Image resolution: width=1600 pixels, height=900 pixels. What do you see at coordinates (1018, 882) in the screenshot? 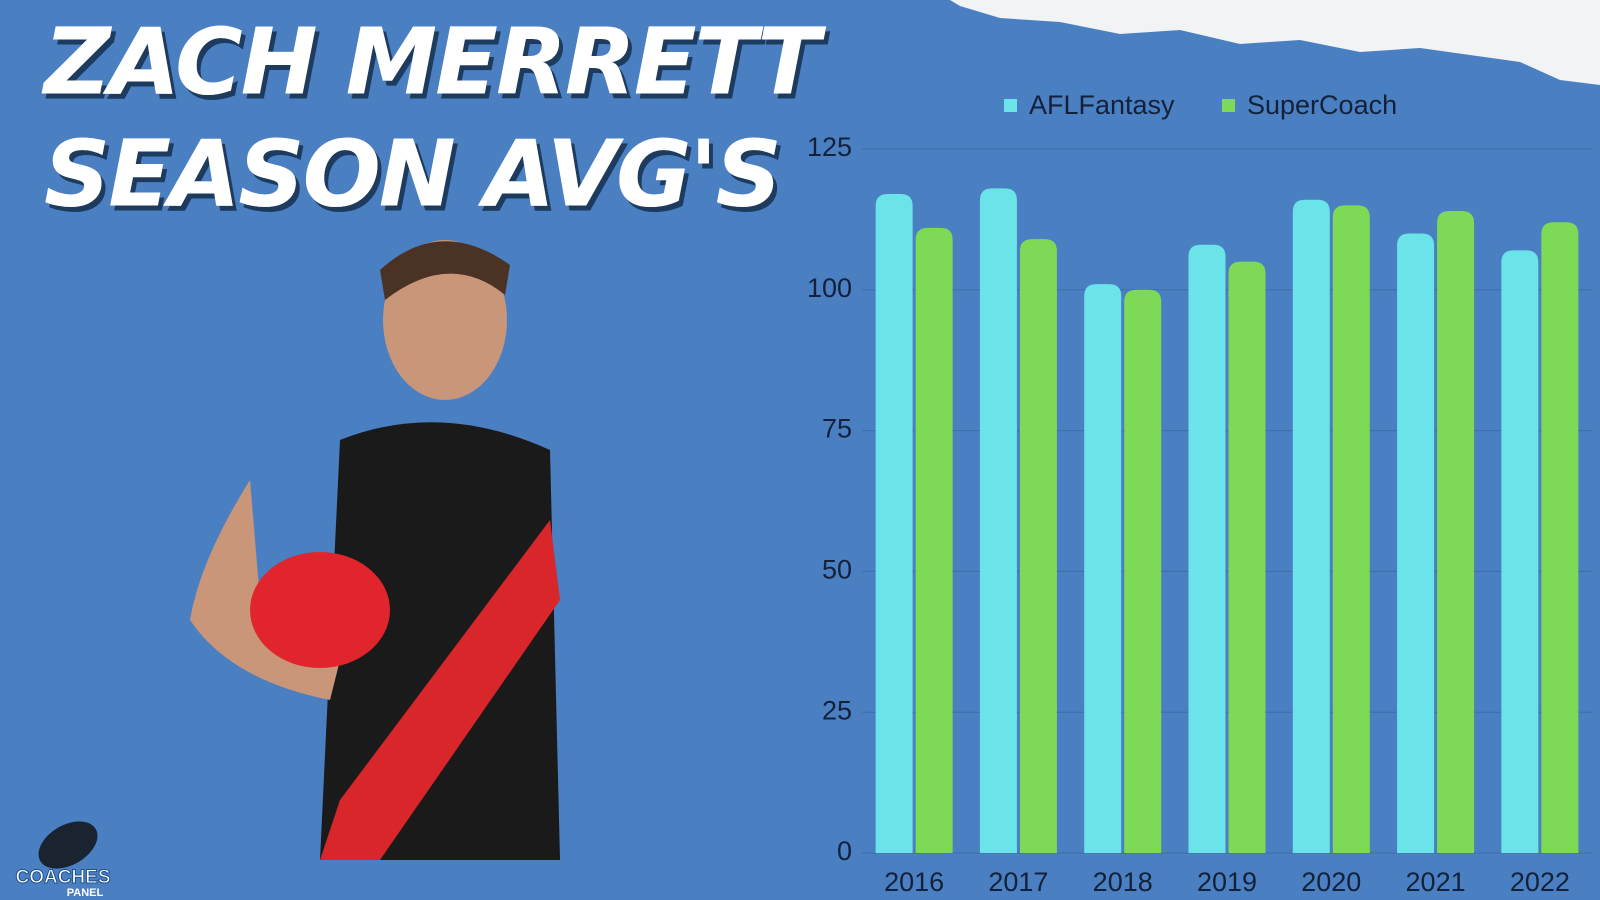
I see `x-tick-label: 2017` at bounding box center [1018, 882].